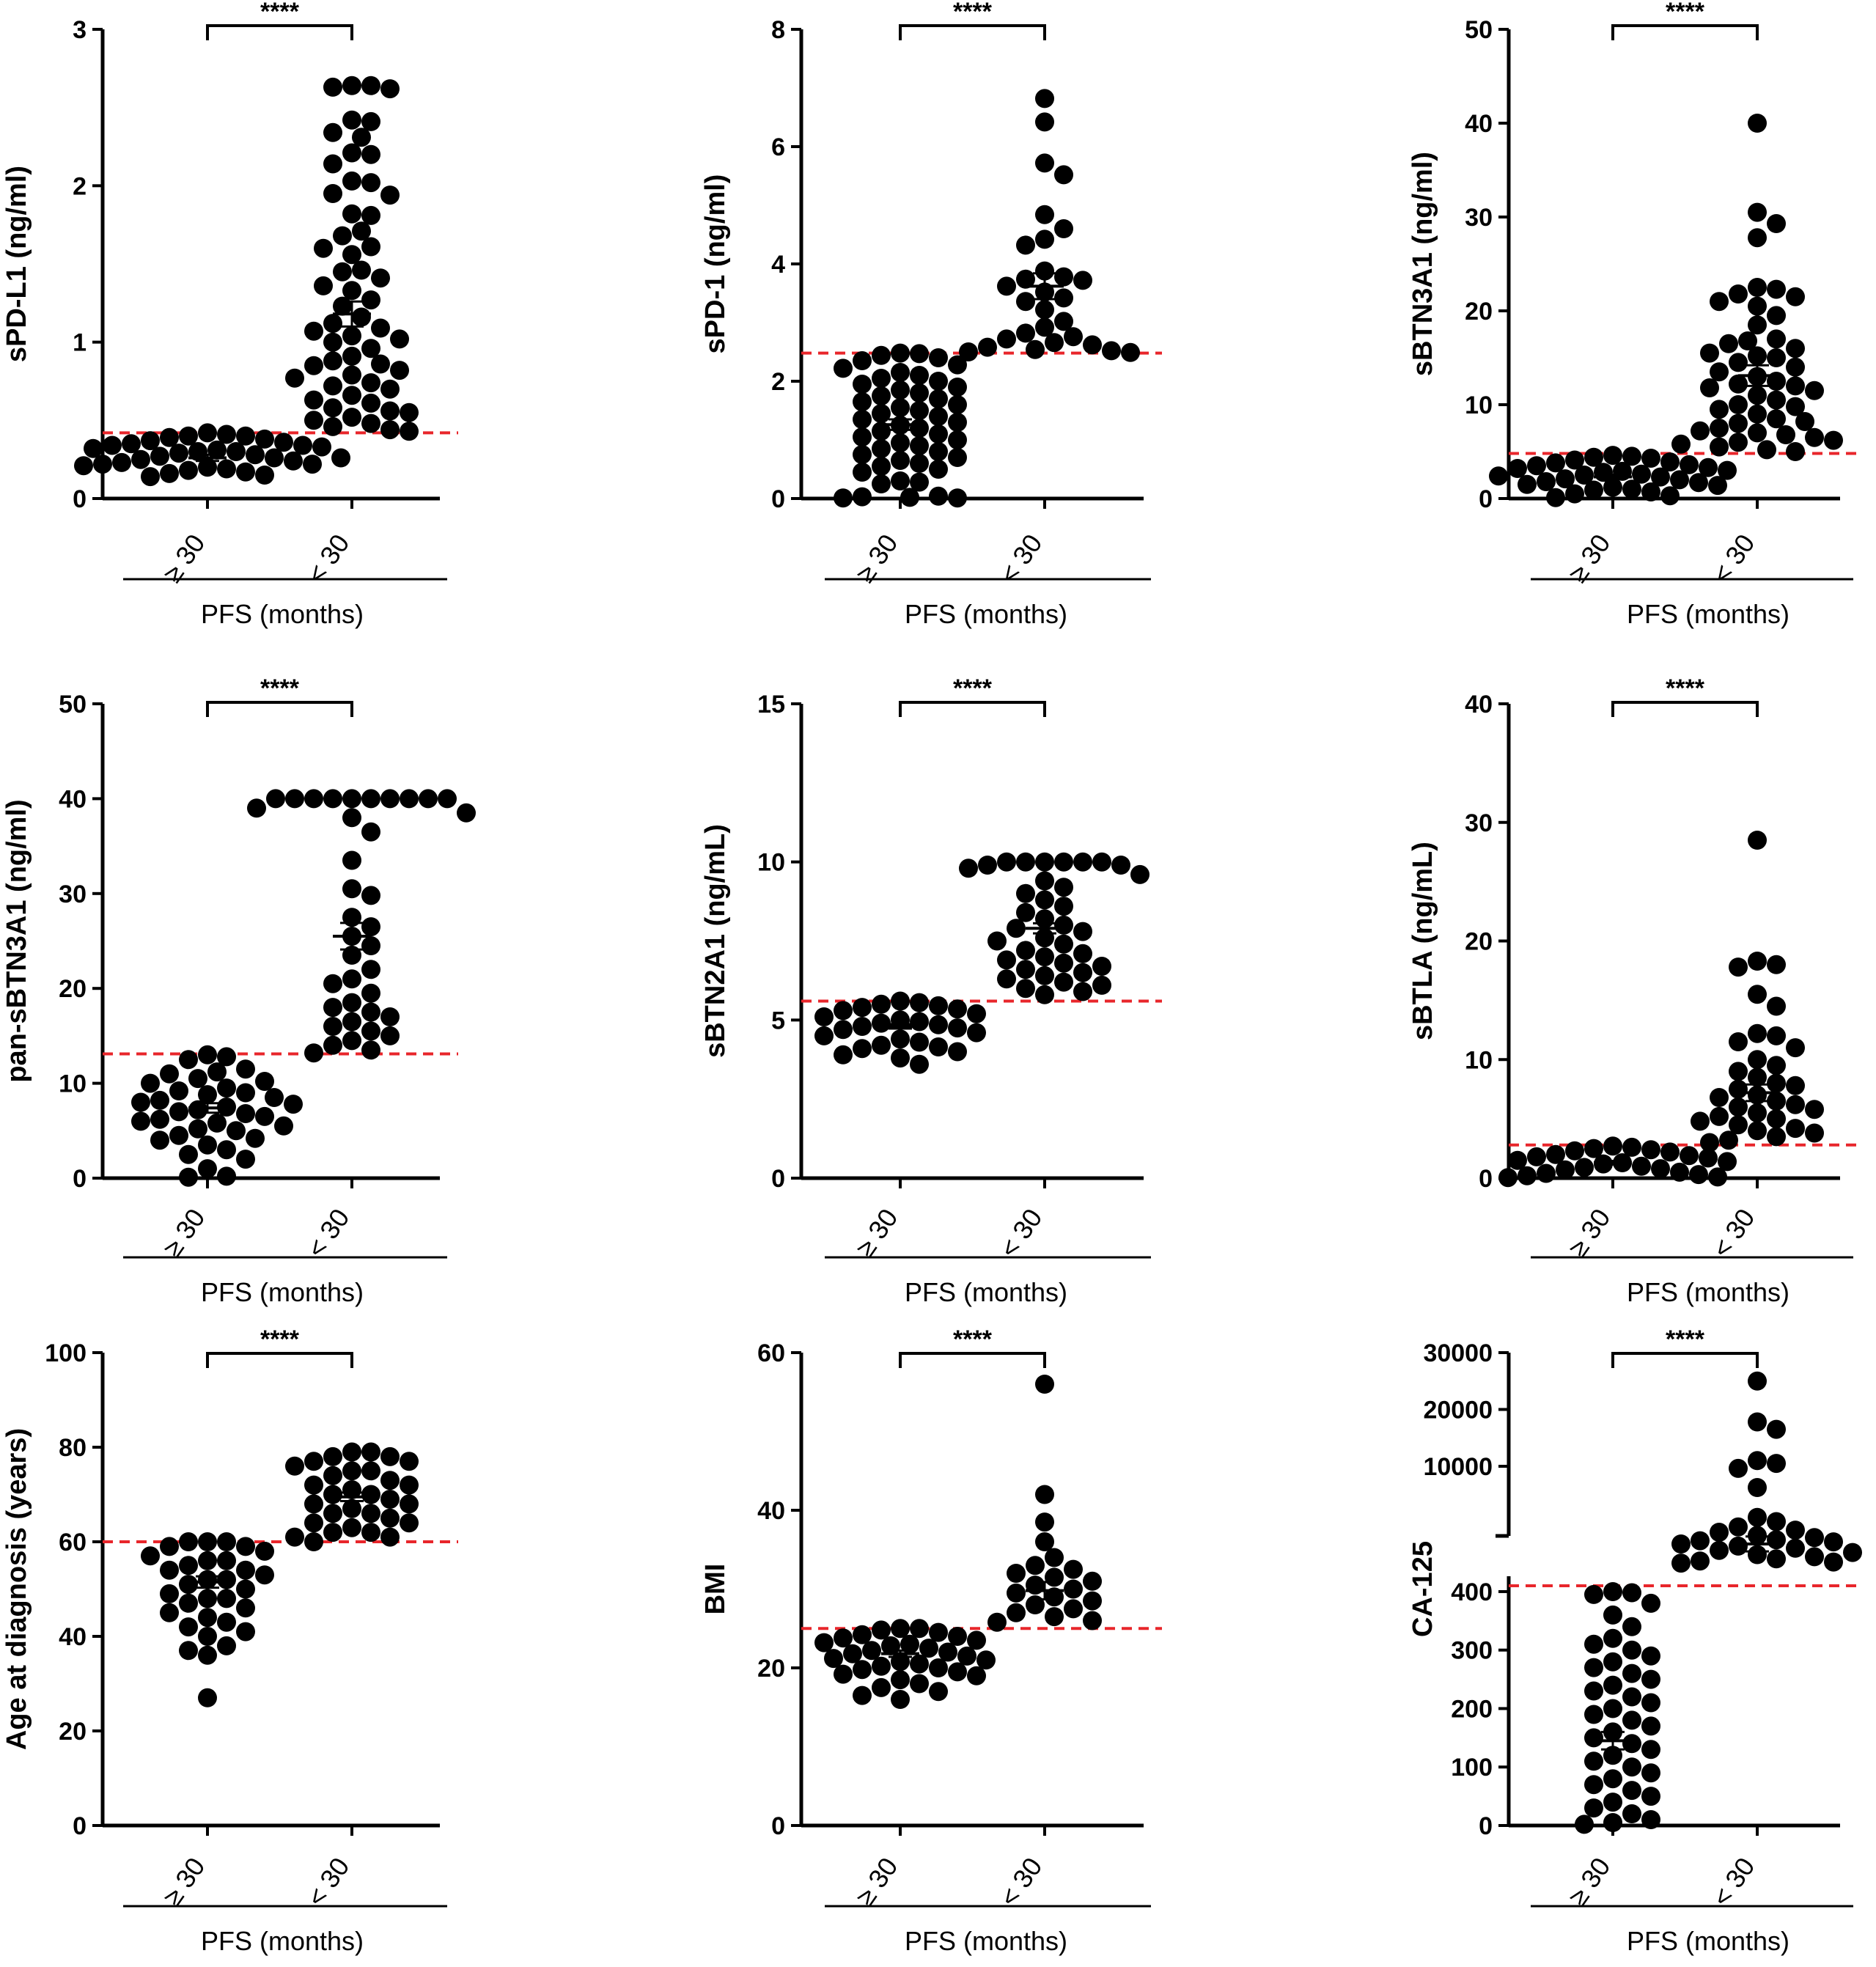 The image size is (1876, 1967). What do you see at coordinates (778, 1826) in the screenshot?
I see `y-tick-label: 0` at bounding box center [778, 1826].